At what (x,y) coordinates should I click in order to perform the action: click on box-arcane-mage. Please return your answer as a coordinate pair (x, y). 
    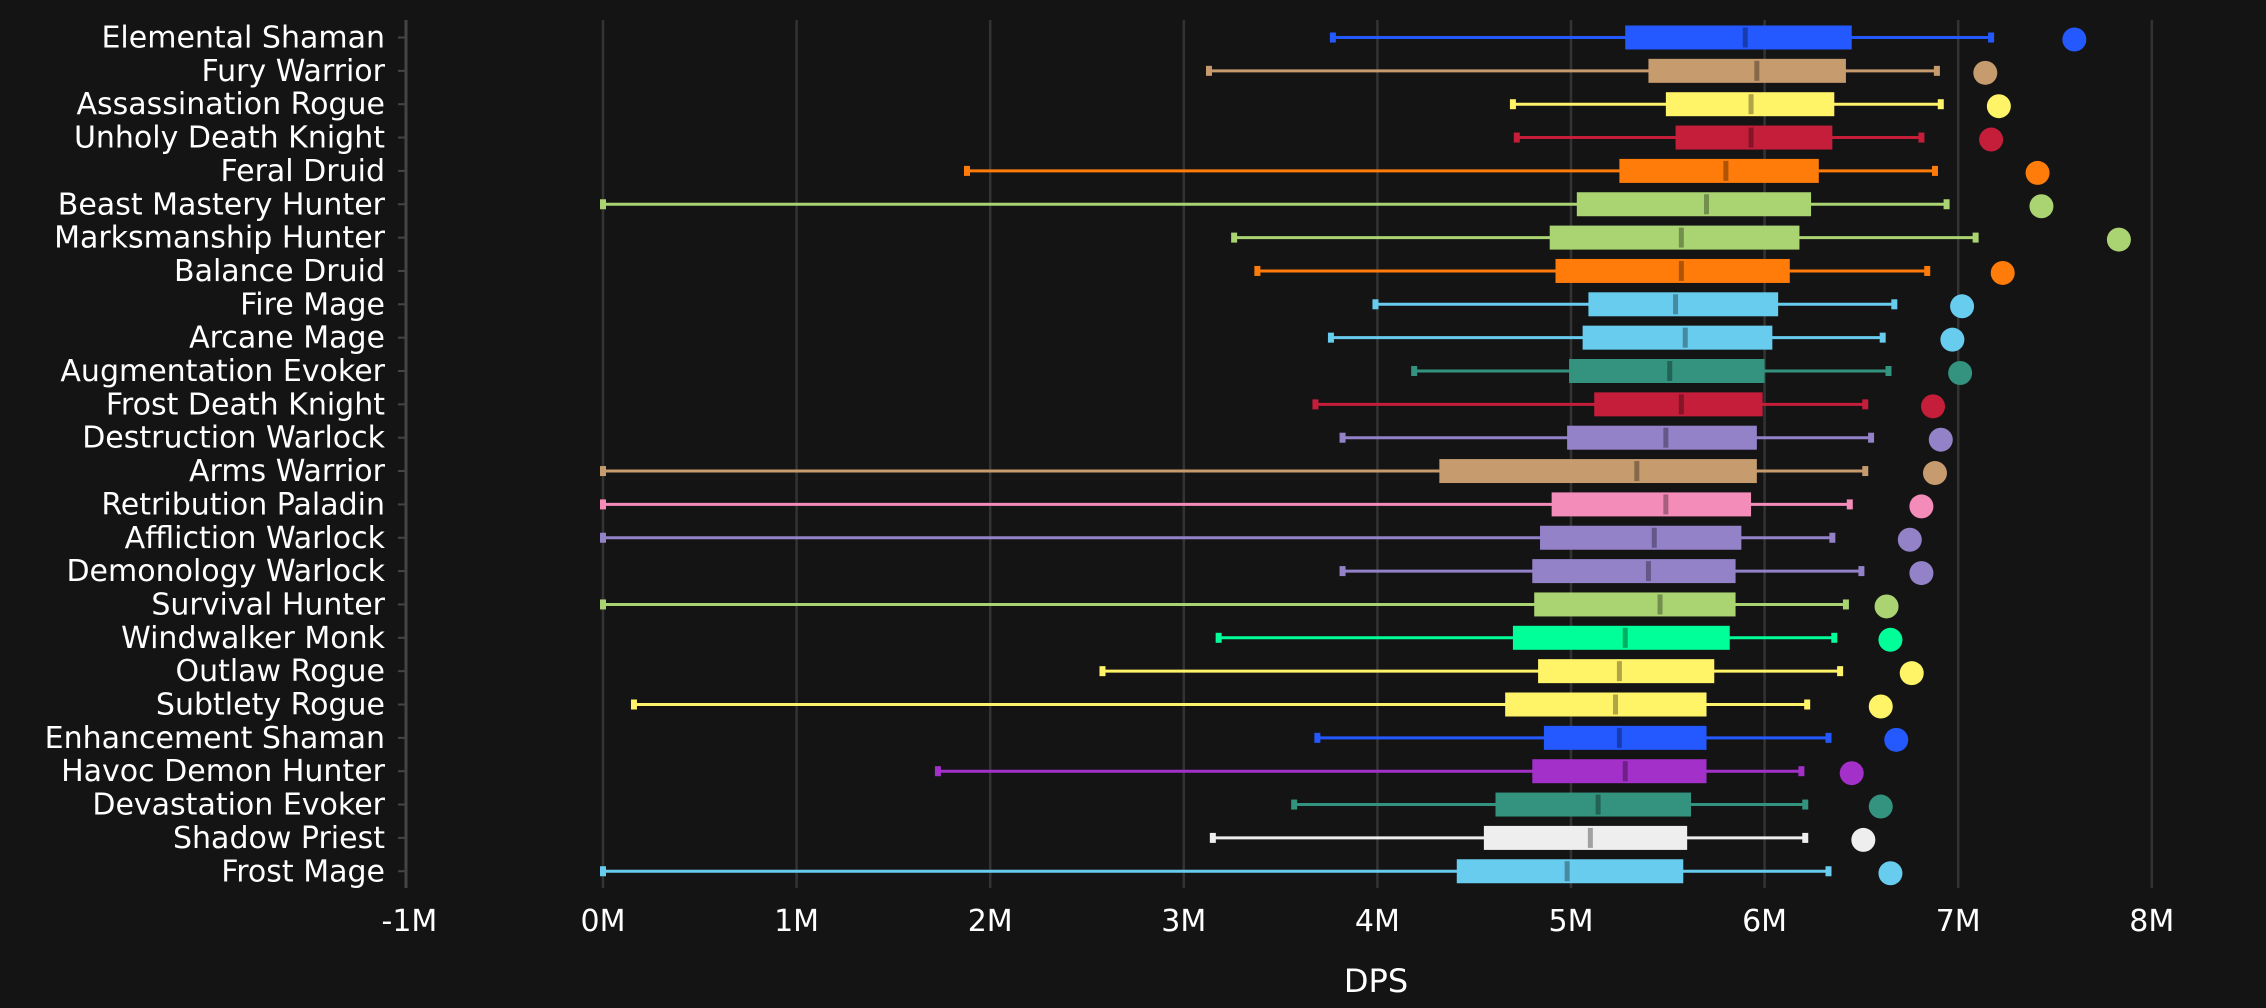
    Looking at the image, I should click on (1646, 338).